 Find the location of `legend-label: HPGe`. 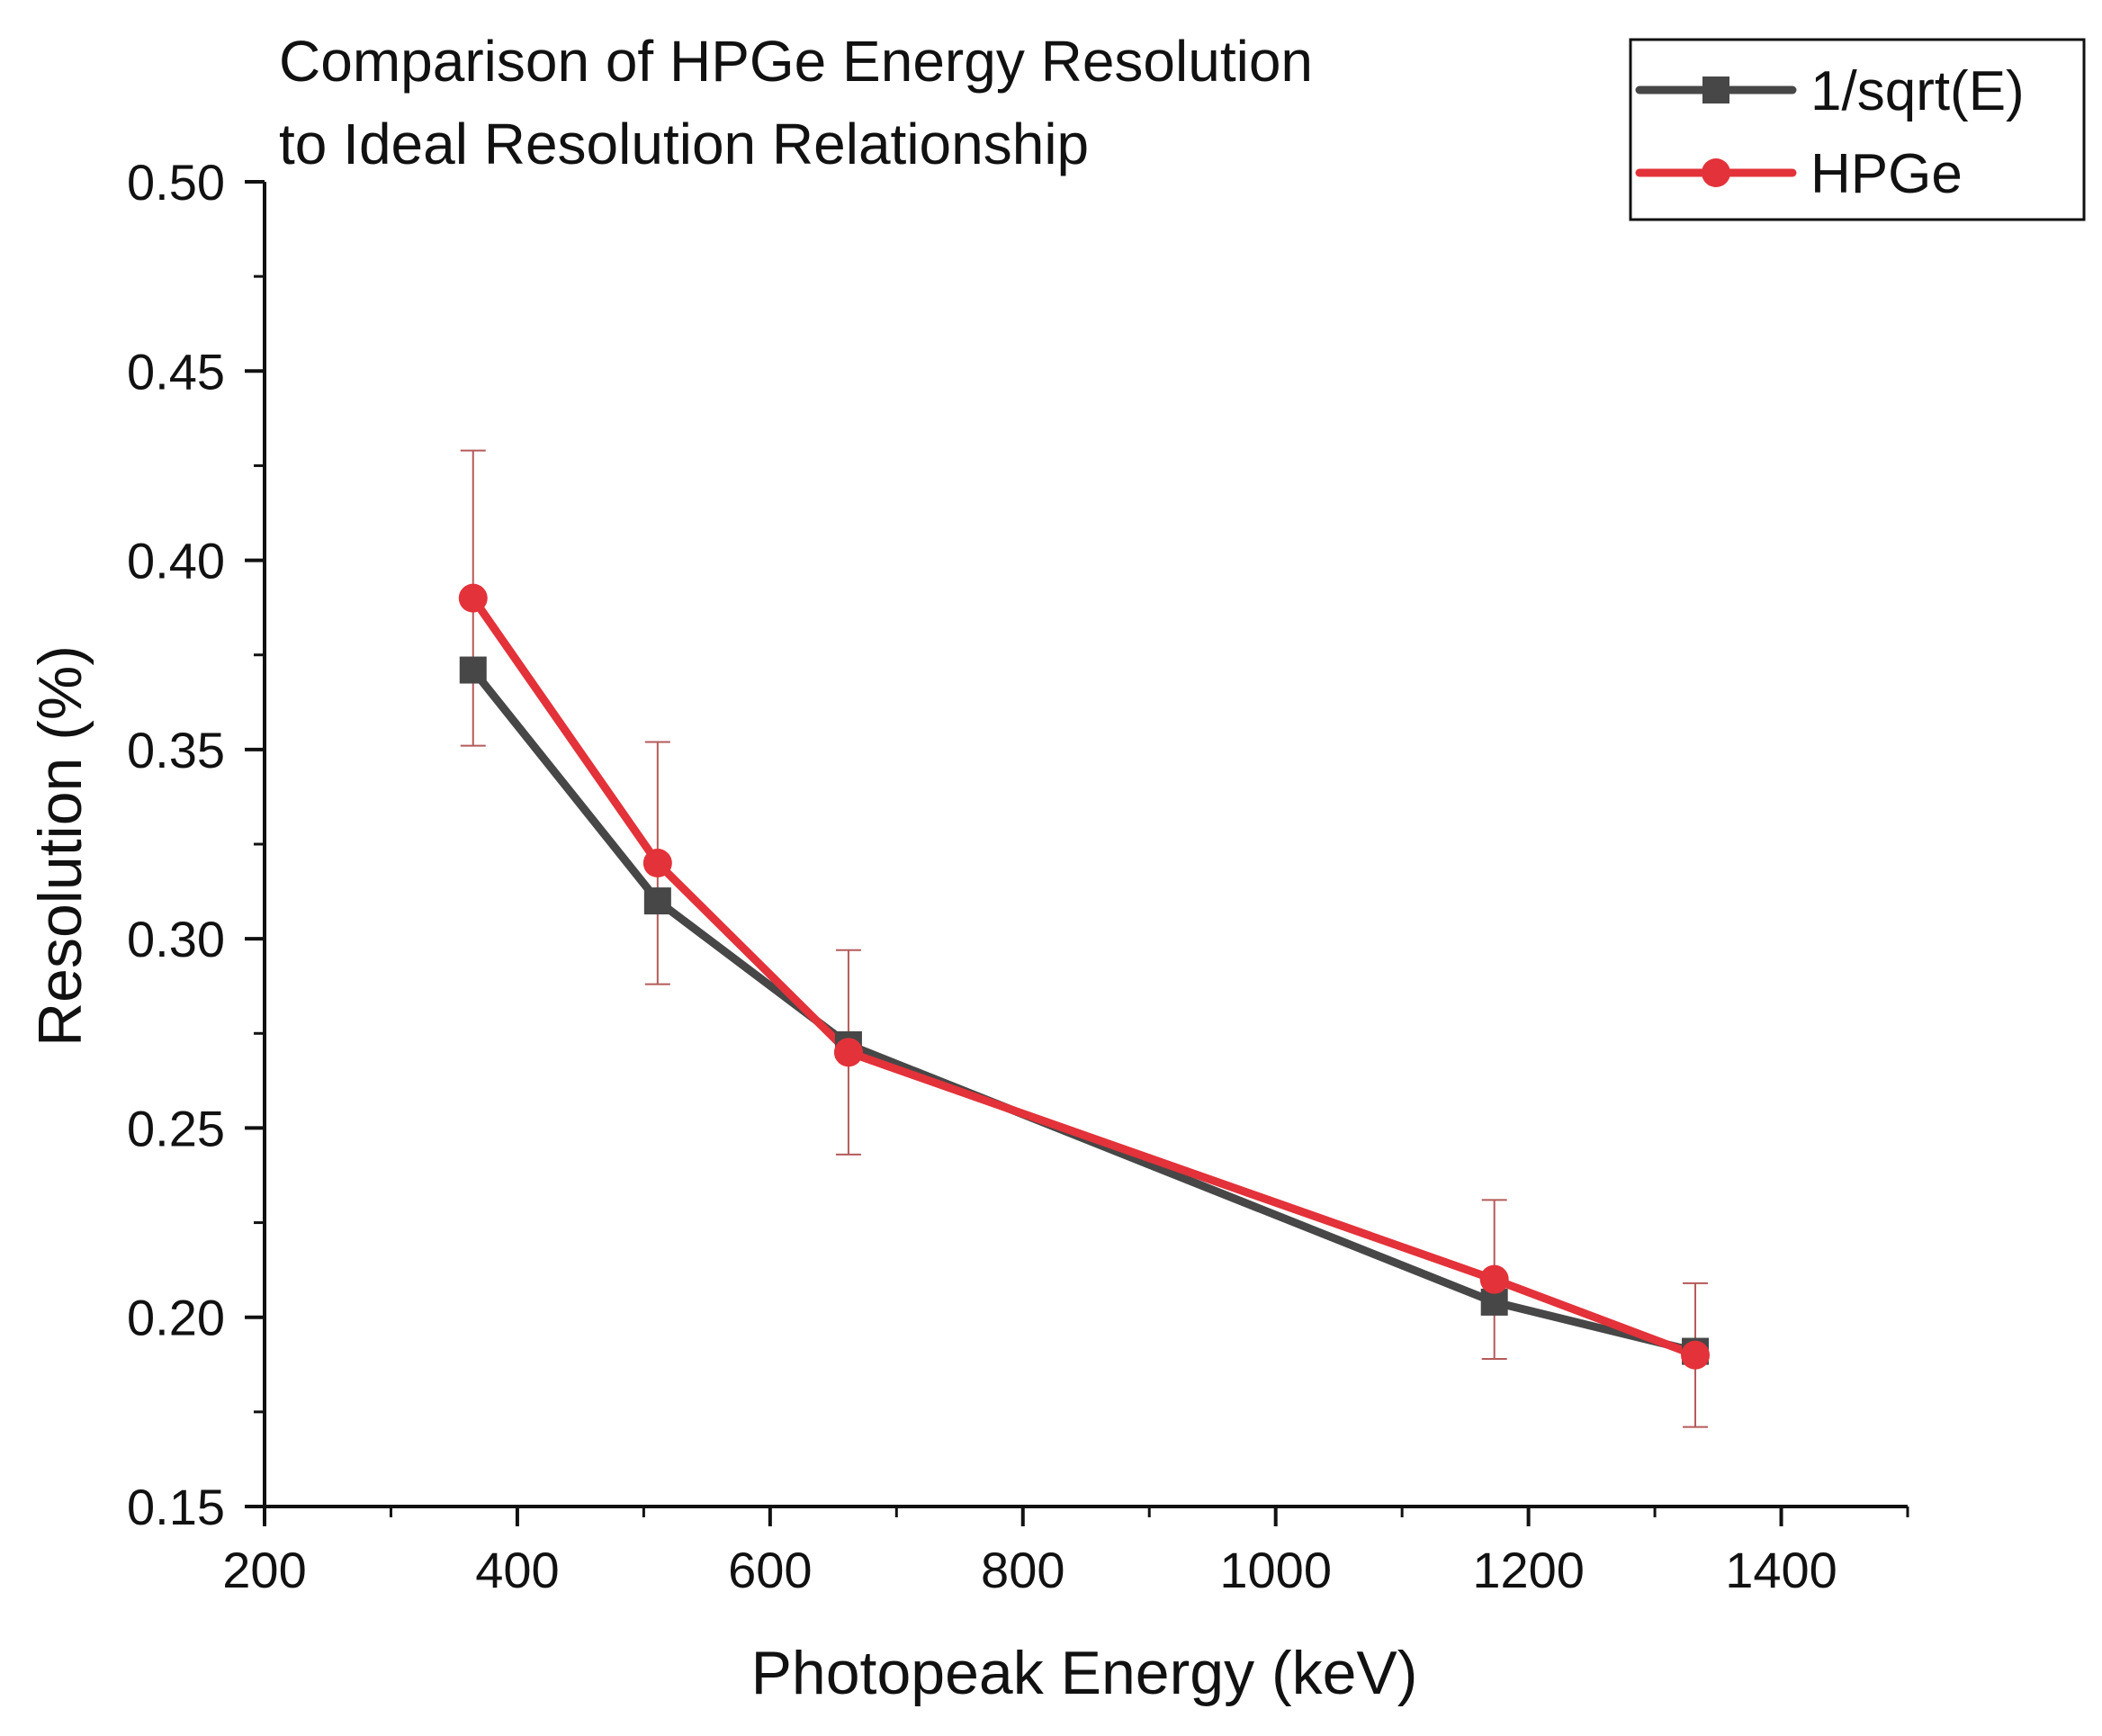

legend-label: HPGe is located at coordinates (1886, 174).